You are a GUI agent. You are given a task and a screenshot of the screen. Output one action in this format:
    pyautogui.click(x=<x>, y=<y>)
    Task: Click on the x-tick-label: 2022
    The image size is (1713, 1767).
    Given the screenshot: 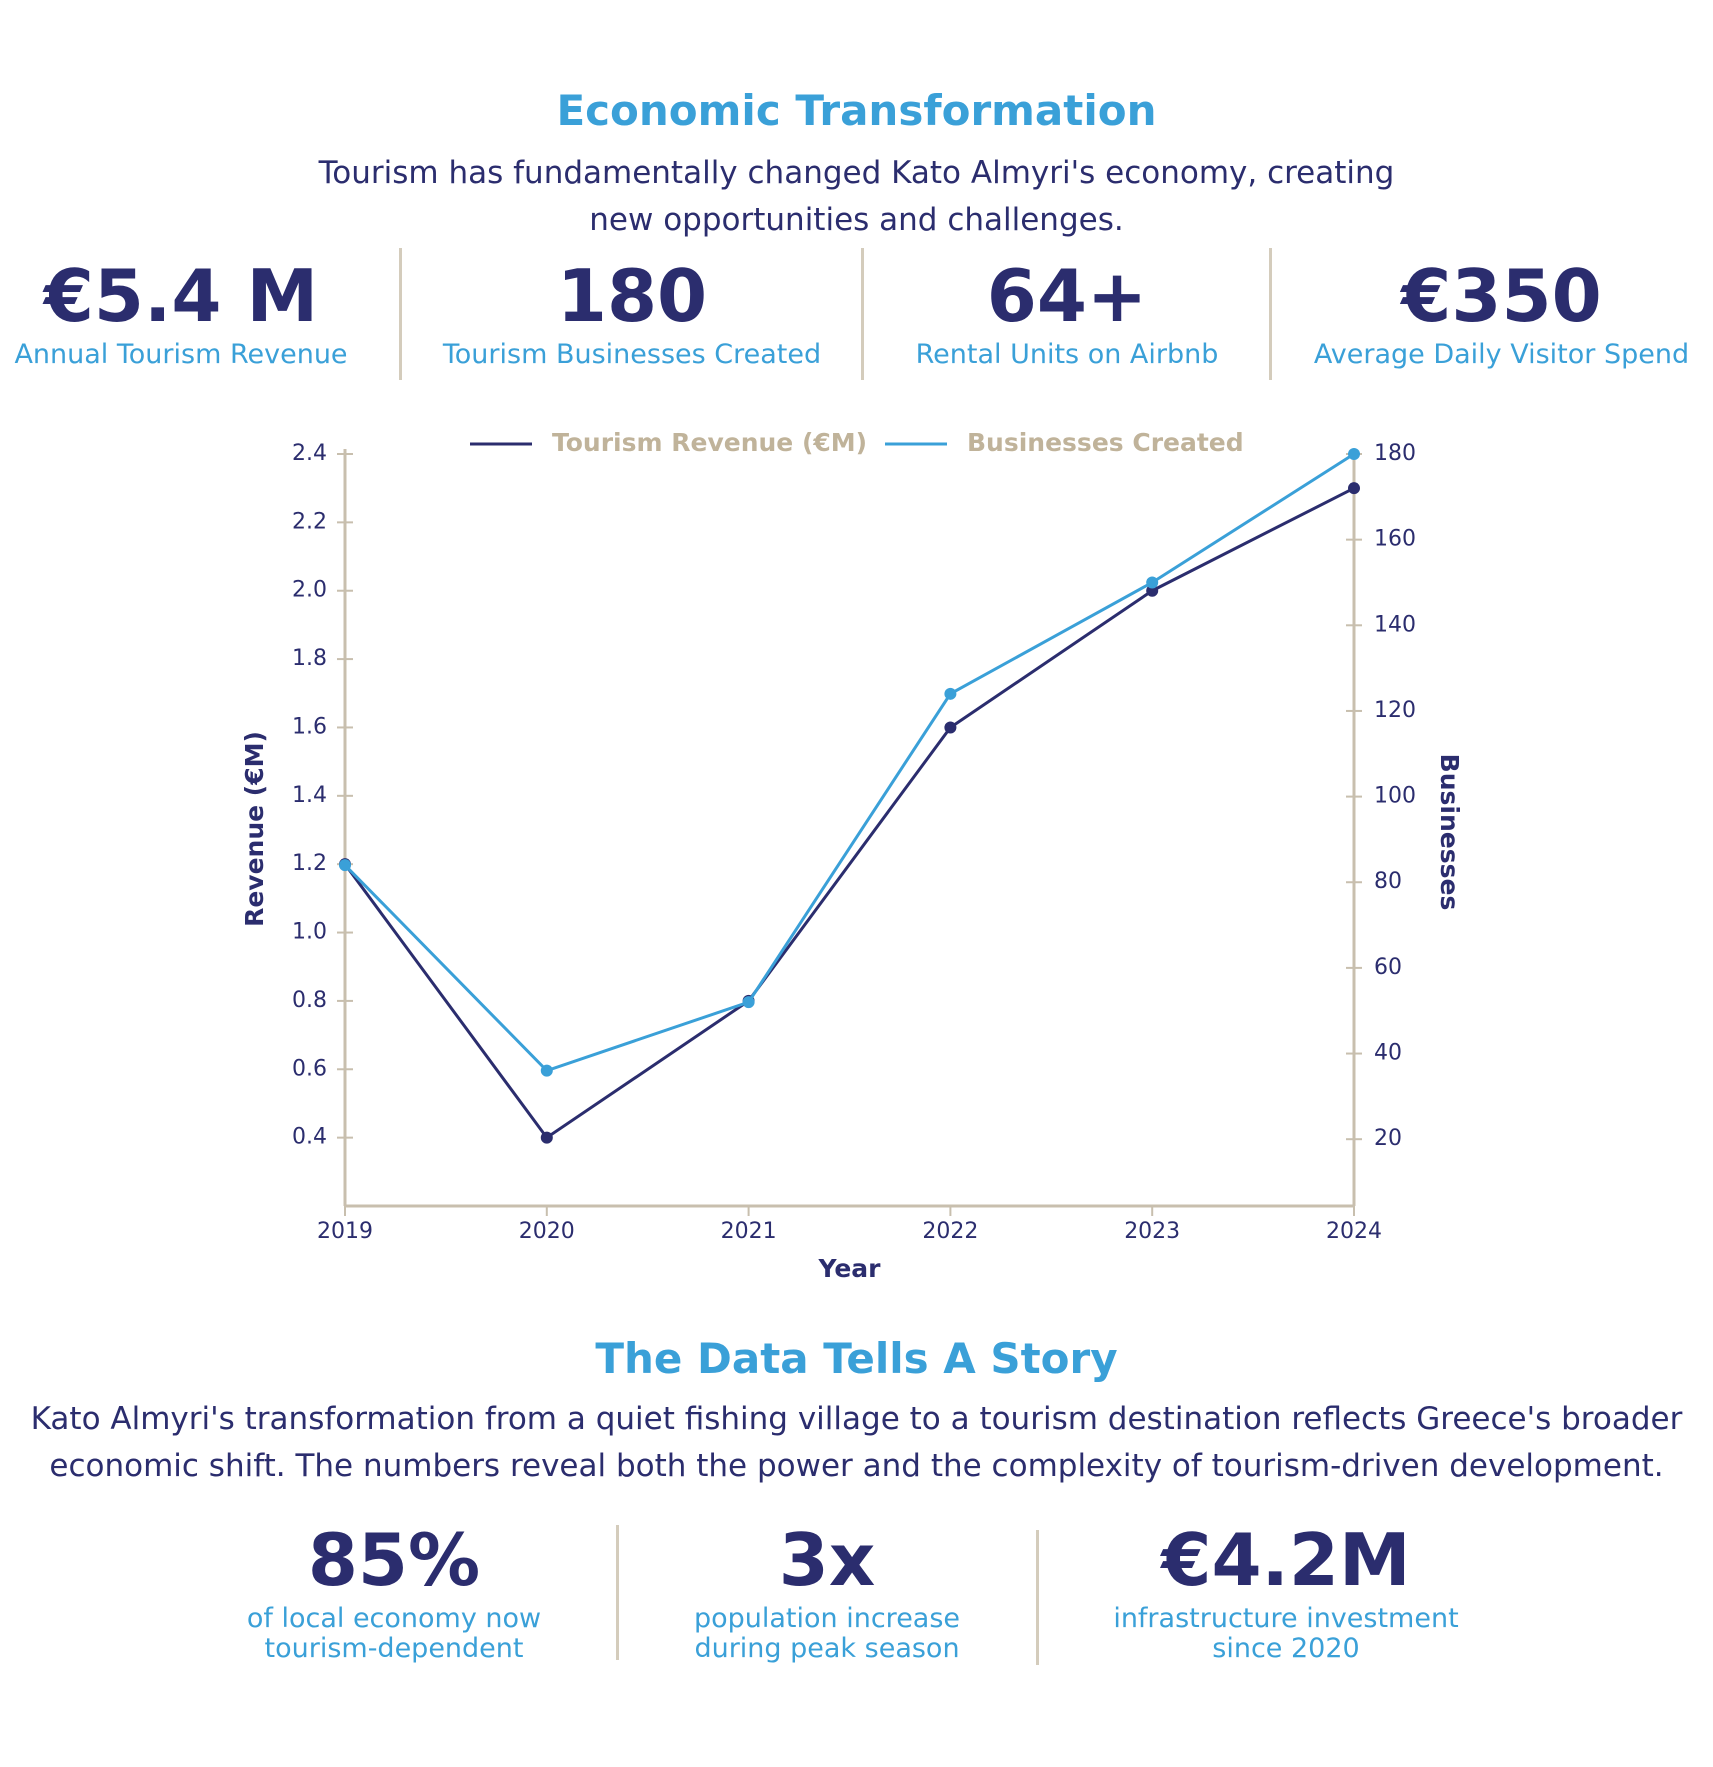 What is the action you would take?
    pyautogui.click(x=950, y=1231)
    